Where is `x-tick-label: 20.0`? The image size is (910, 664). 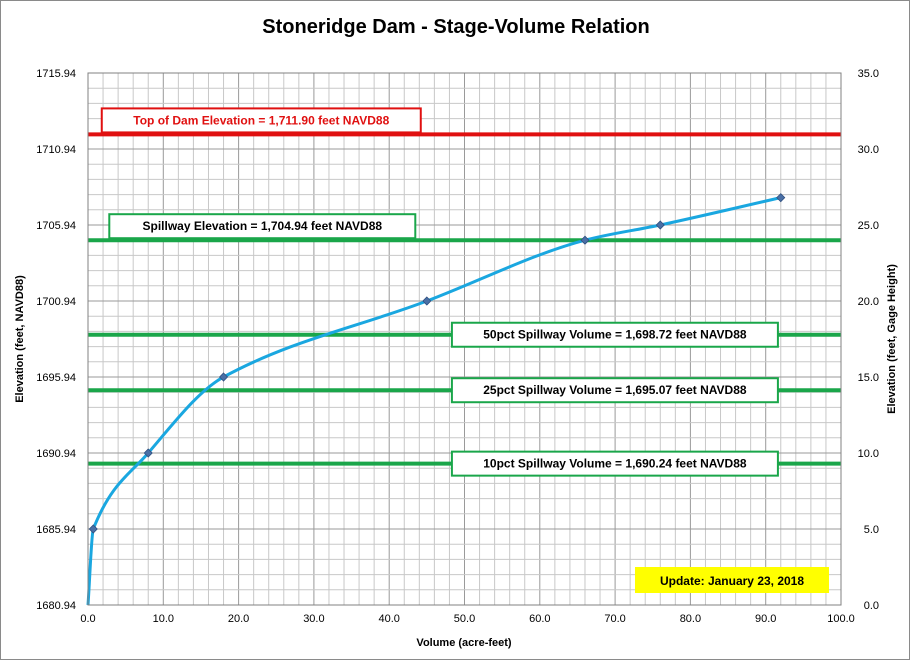 x-tick-label: 20.0 is located at coordinates (238, 619).